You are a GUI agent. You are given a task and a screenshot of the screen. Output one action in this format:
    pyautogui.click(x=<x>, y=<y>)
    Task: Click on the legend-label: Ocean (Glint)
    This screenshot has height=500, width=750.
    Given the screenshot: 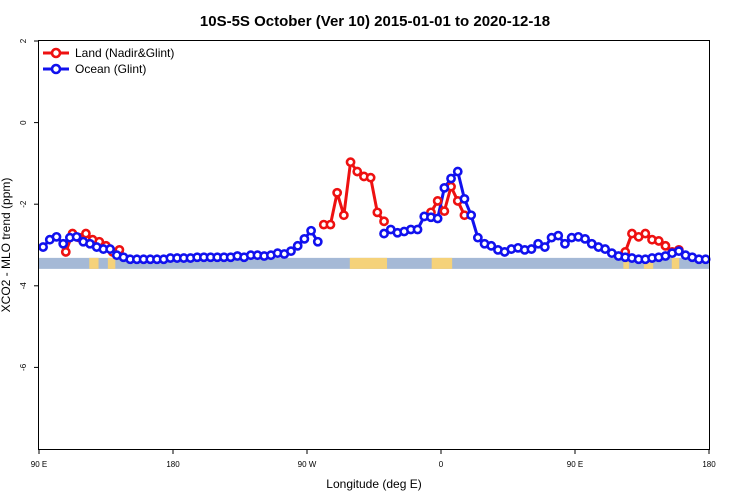 What is the action you would take?
    pyautogui.click(x=110, y=69)
    